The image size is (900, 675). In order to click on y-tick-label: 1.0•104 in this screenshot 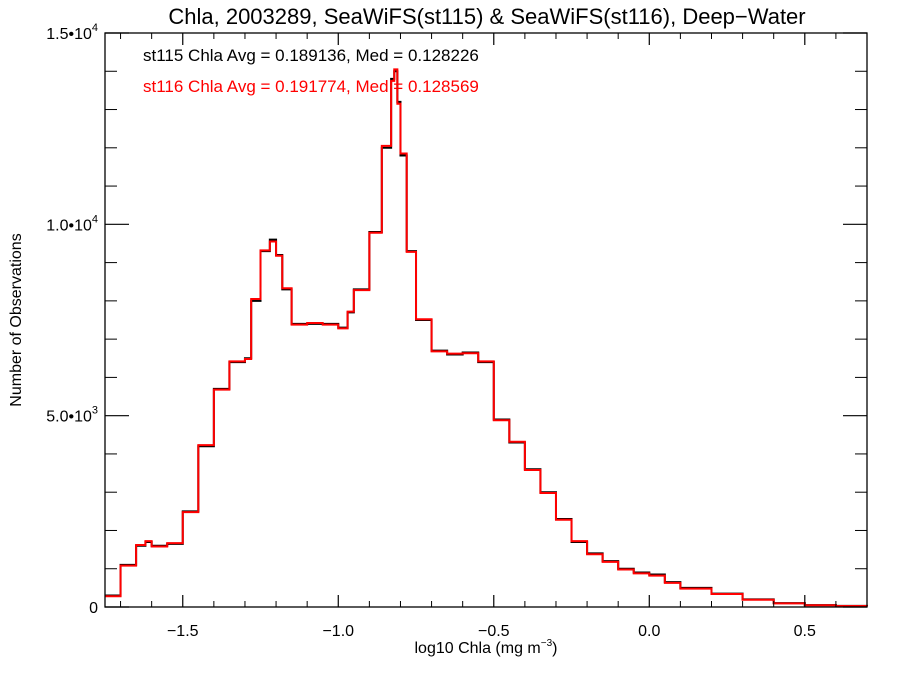, I will do `click(72, 223)`.